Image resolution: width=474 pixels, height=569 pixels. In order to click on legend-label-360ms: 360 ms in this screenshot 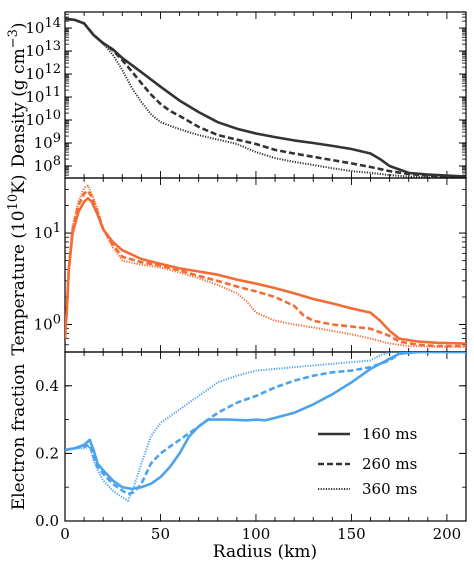, I will do `click(389, 489)`.